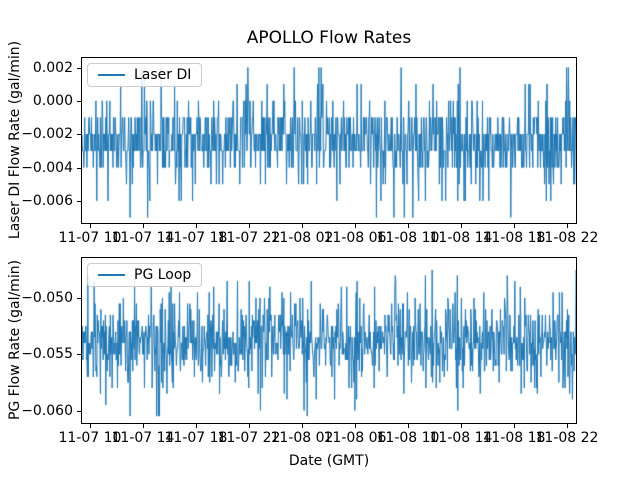 Image resolution: width=640 pixels, height=480 pixels. Describe the element at coordinates (47, 410) in the screenshot. I see `y-tick-label: −0.060` at that location.